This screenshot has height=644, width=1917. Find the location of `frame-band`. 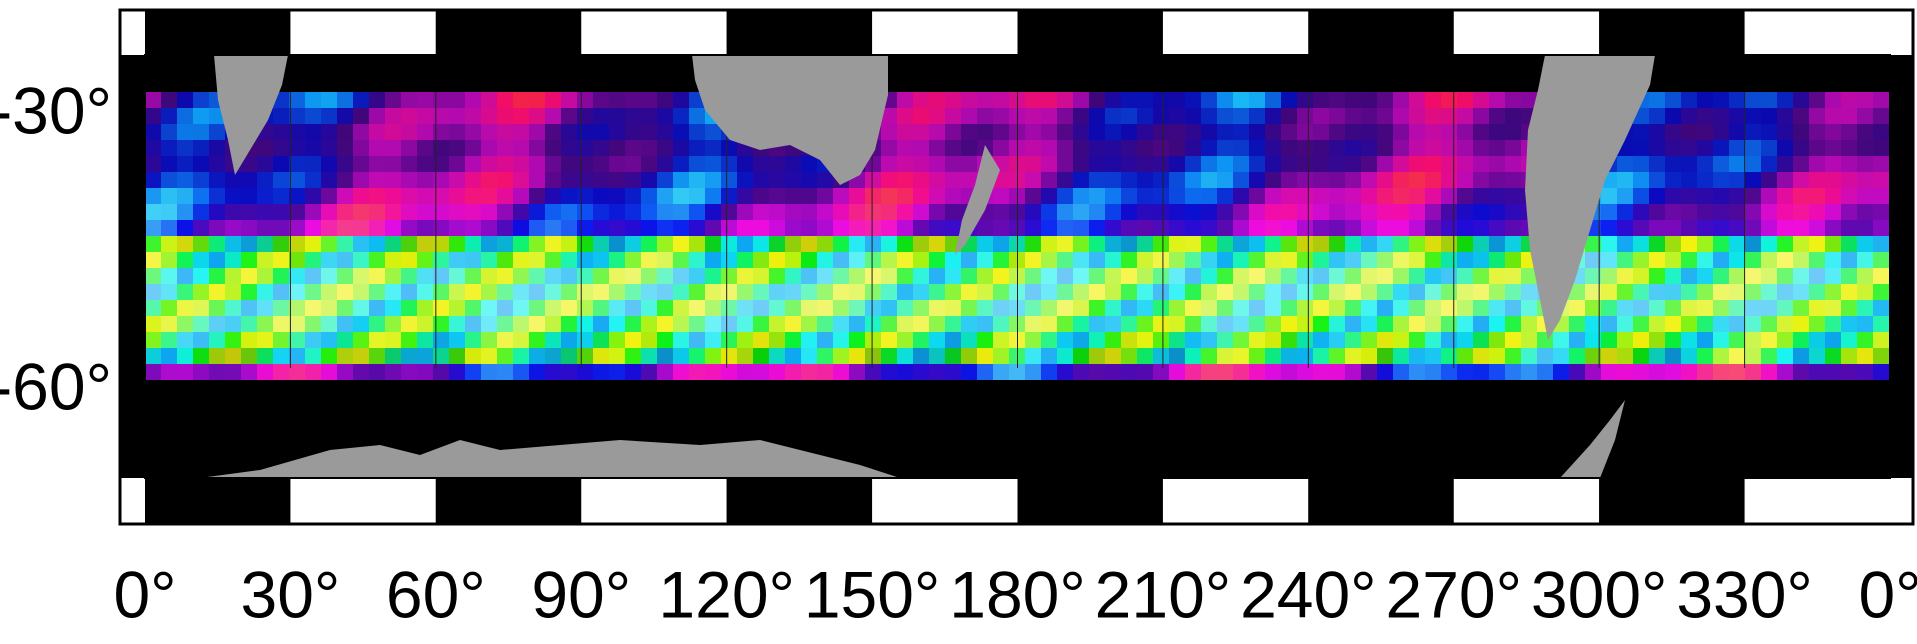

frame-band is located at coordinates (1235, 32).